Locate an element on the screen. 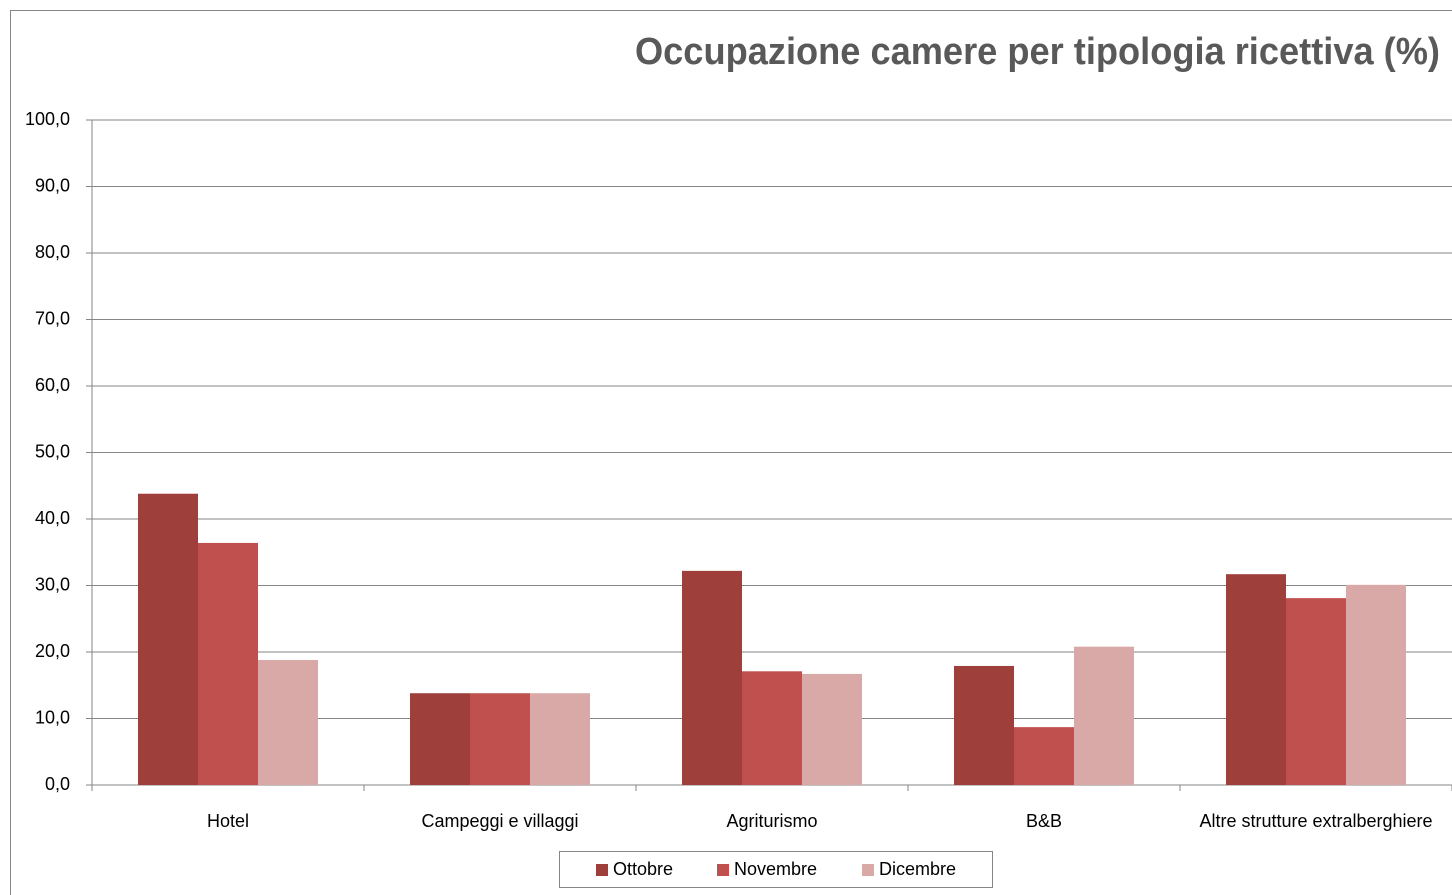 This screenshot has width=1452, height=895. legend-label: Novembre is located at coordinates (775, 869).